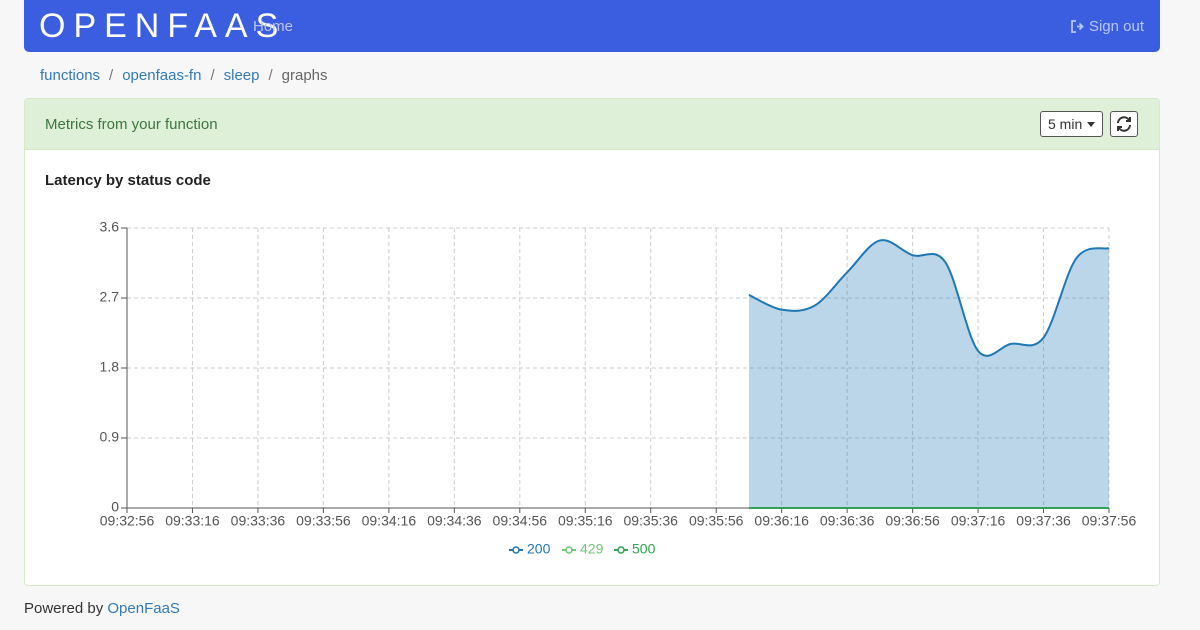 This screenshot has height=630, width=1200. I want to click on x-tick-label: 09:36:36, so click(847, 521).